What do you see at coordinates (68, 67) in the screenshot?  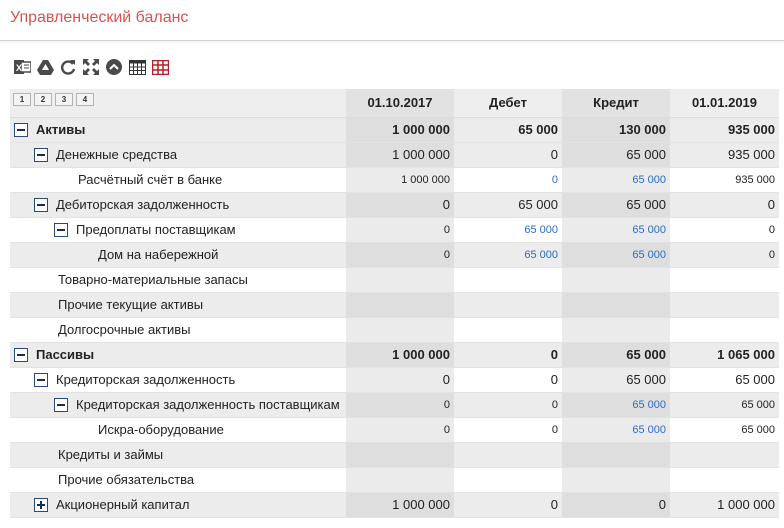 I see `refresh-icon` at bounding box center [68, 67].